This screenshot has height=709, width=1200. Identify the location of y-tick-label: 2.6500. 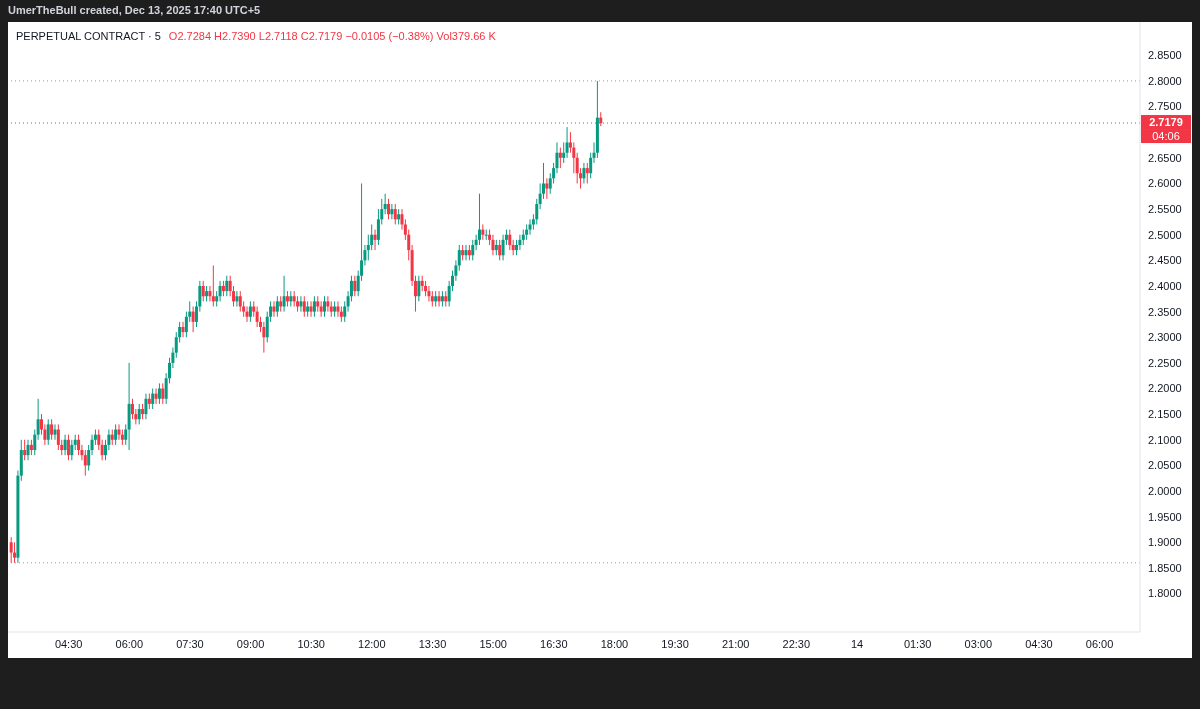
(1165, 157).